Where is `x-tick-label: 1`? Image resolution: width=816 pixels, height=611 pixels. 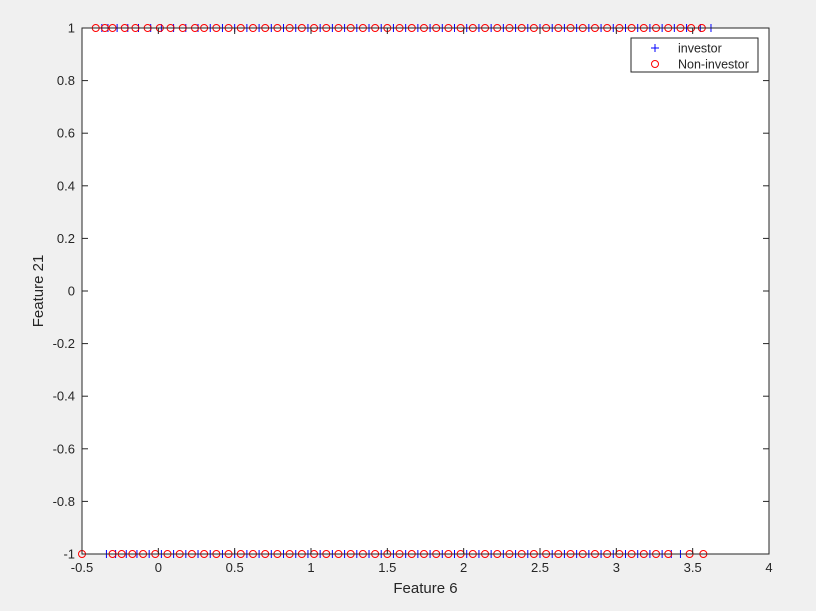
x-tick-label: 1 is located at coordinates (310, 567).